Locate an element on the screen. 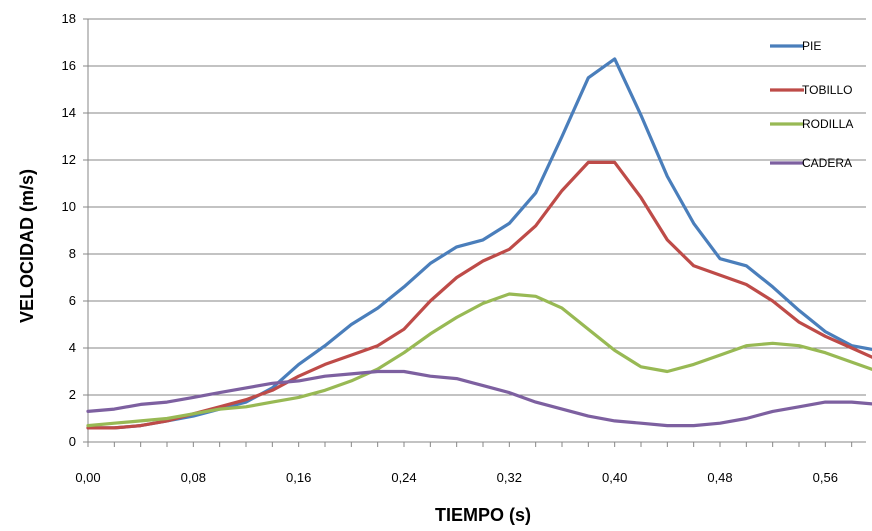 The height and width of the screenshot is (531, 872). y-tick-label: 14 is located at coordinates (69, 112).